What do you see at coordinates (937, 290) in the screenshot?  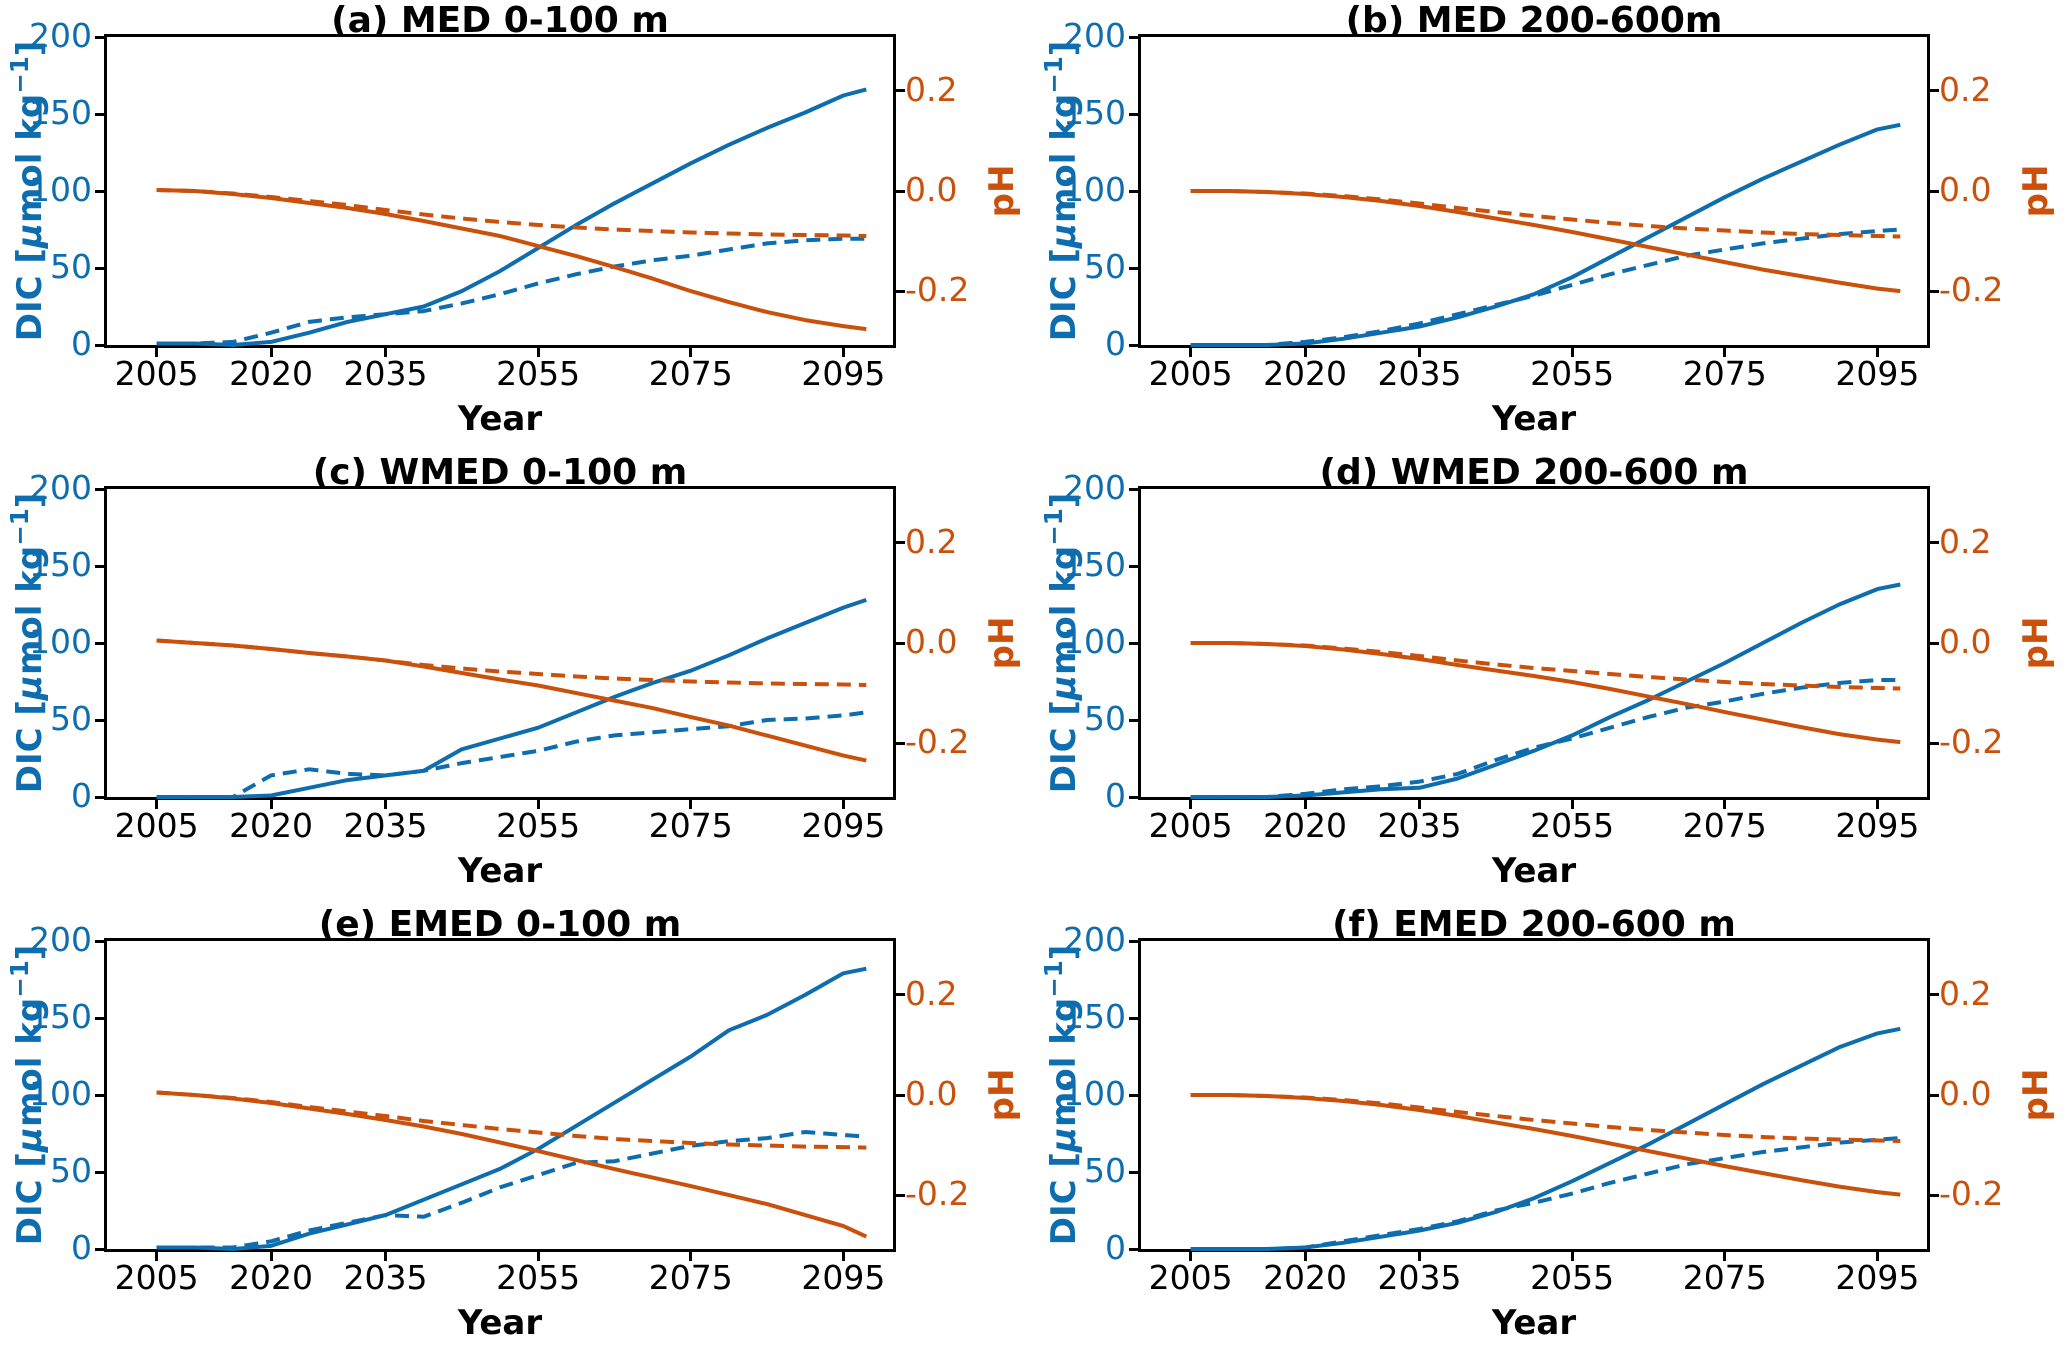 I see `y-right-tick-label: -0.2` at bounding box center [937, 290].